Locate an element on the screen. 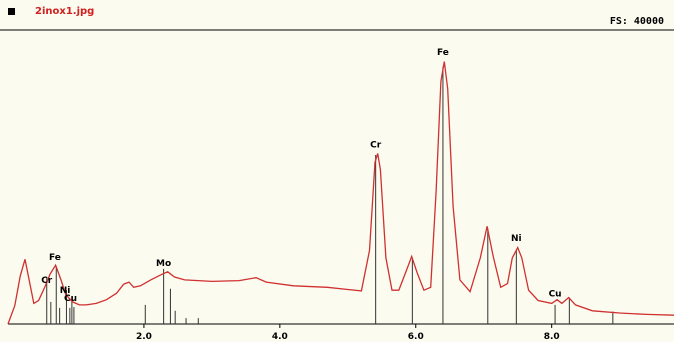 The image size is (674, 342). x-tick-label: 2.0 is located at coordinates (144, 337).